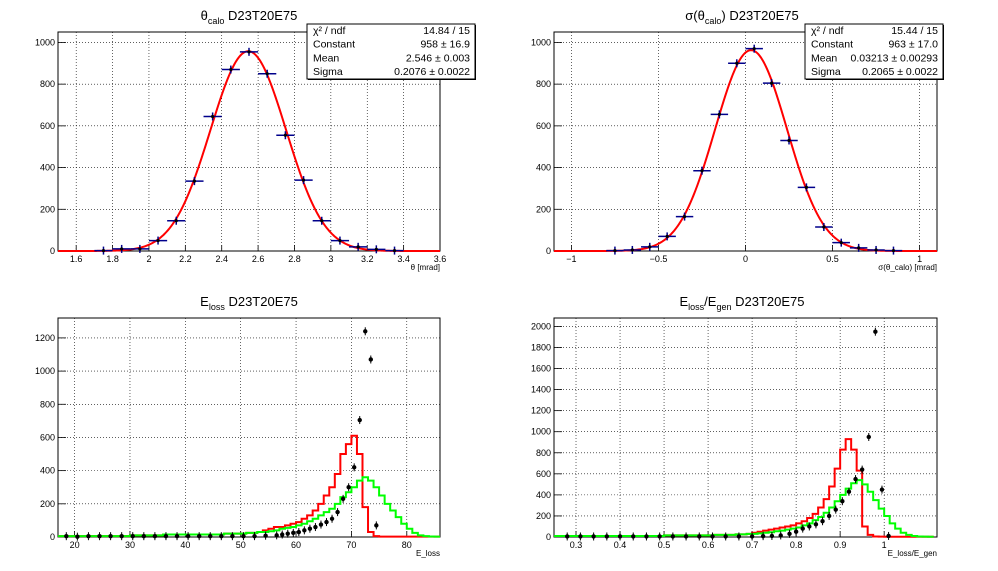 The width and height of the screenshot is (998, 571). What do you see at coordinates (796, 545) in the screenshot?
I see `x-tick-label: 0.8` at bounding box center [796, 545].